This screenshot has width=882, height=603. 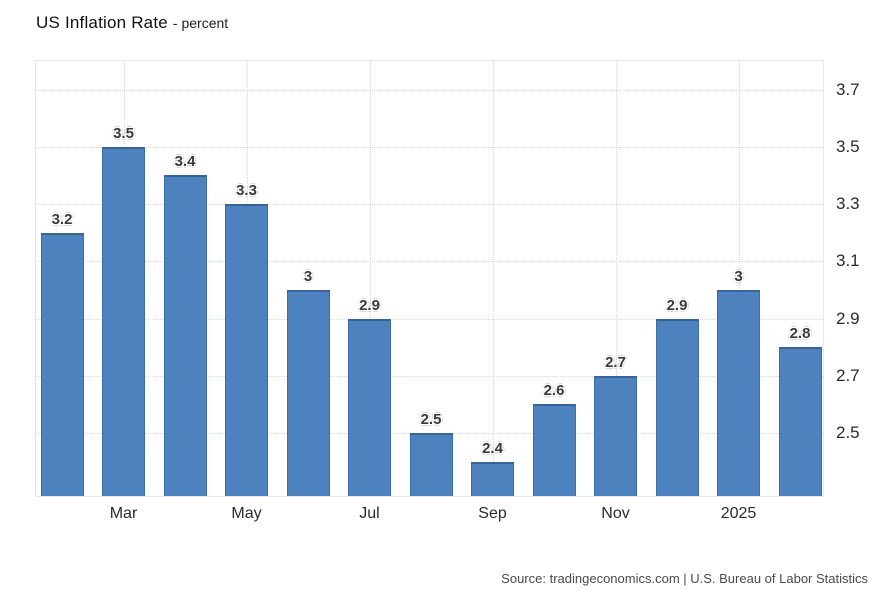 What do you see at coordinates (554, 390) in the screenshot?
I see `bar-value-label: 2.6` at bounding box center [554, 390].